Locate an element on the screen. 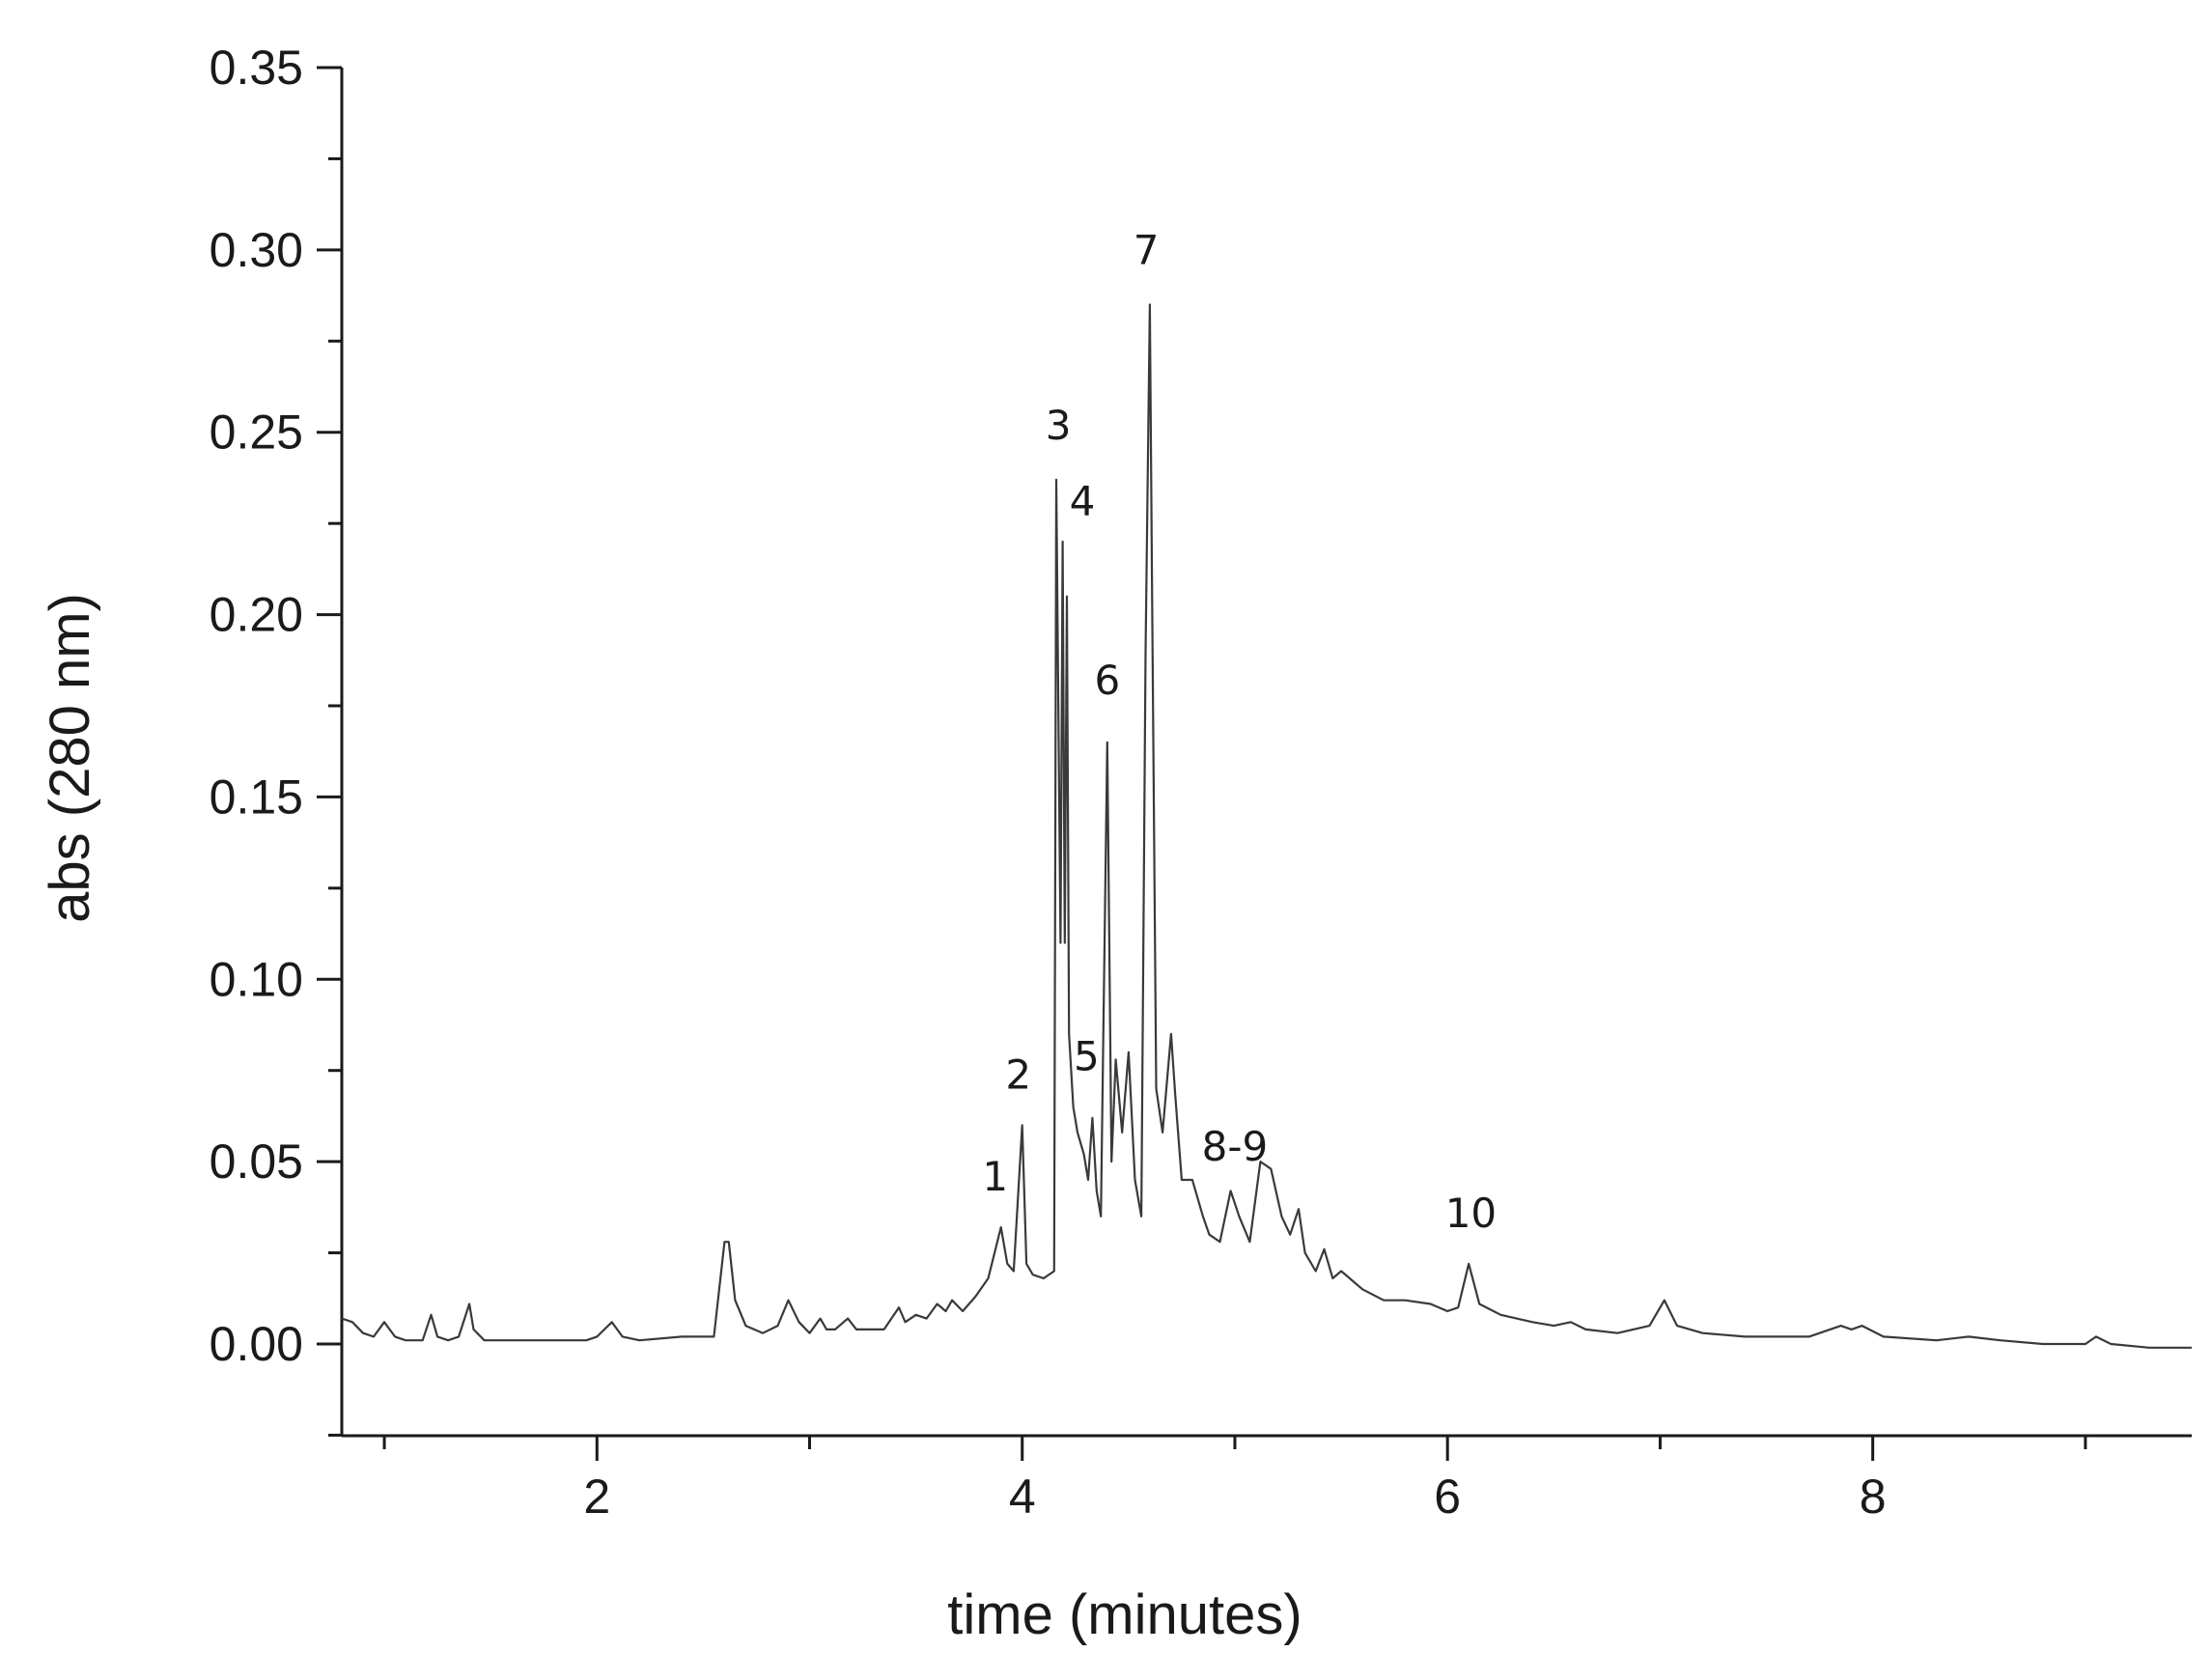 The image size is (2212, 1680). y-tick-label: 0.30 is located at coordinates (257, 250).